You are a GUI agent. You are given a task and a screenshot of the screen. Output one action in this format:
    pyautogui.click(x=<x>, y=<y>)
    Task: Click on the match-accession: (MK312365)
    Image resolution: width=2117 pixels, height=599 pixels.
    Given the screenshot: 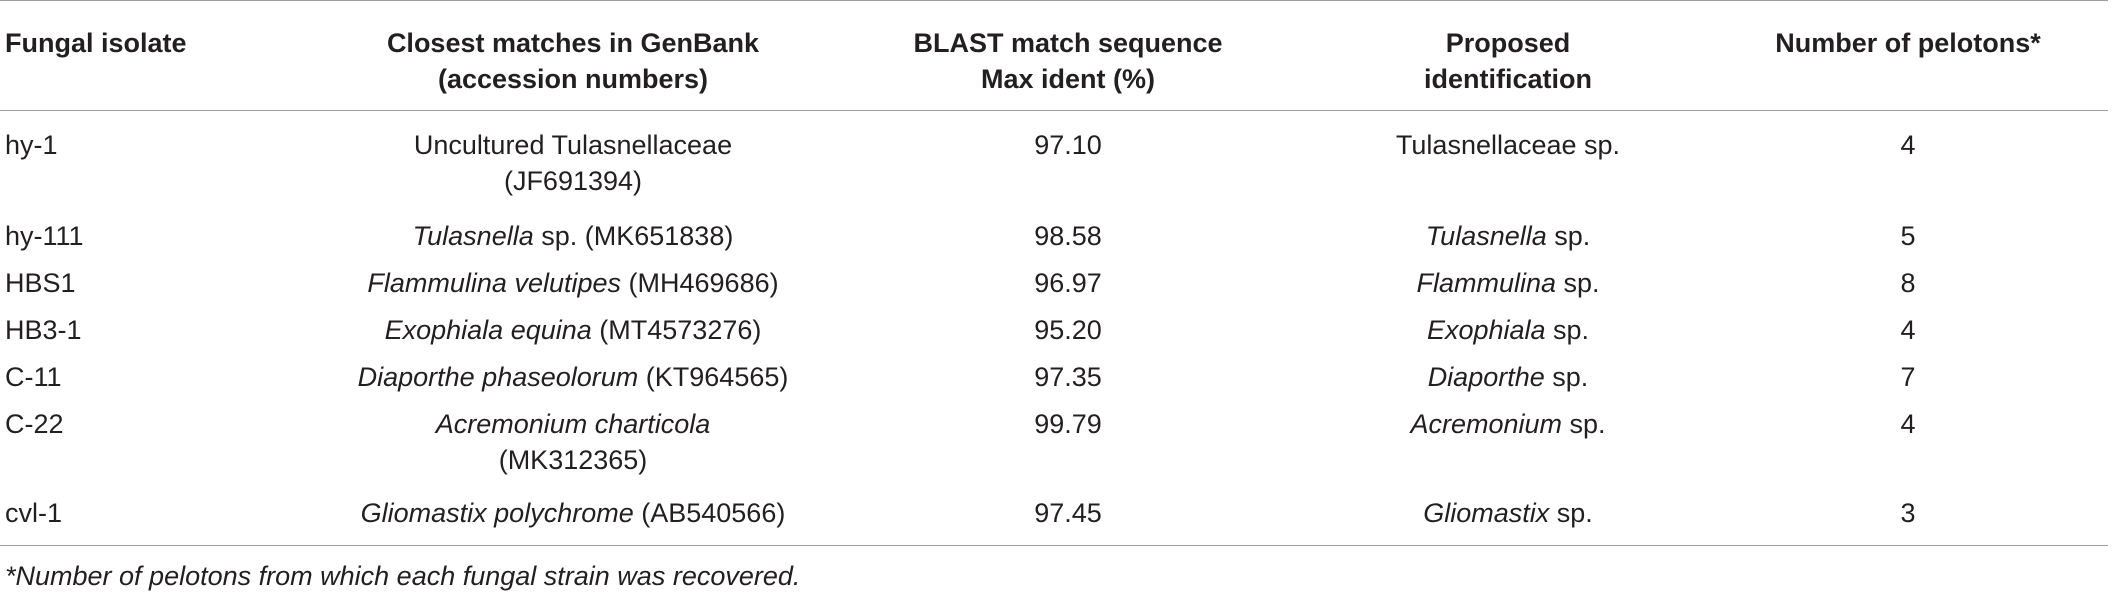 What is the action you would take?
    pyautogui.click(x=573, y=459)
    